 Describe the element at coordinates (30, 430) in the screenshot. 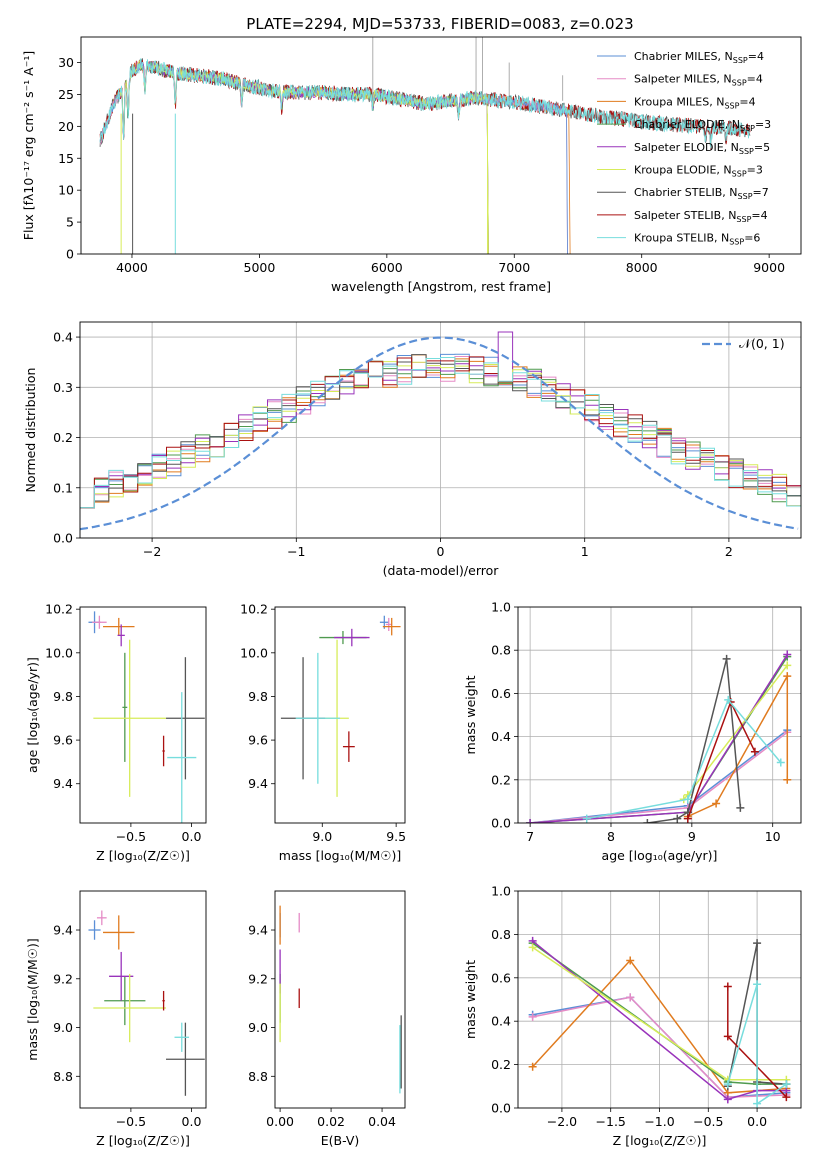

I see `y-axis-label: Normed distribution` at that location.